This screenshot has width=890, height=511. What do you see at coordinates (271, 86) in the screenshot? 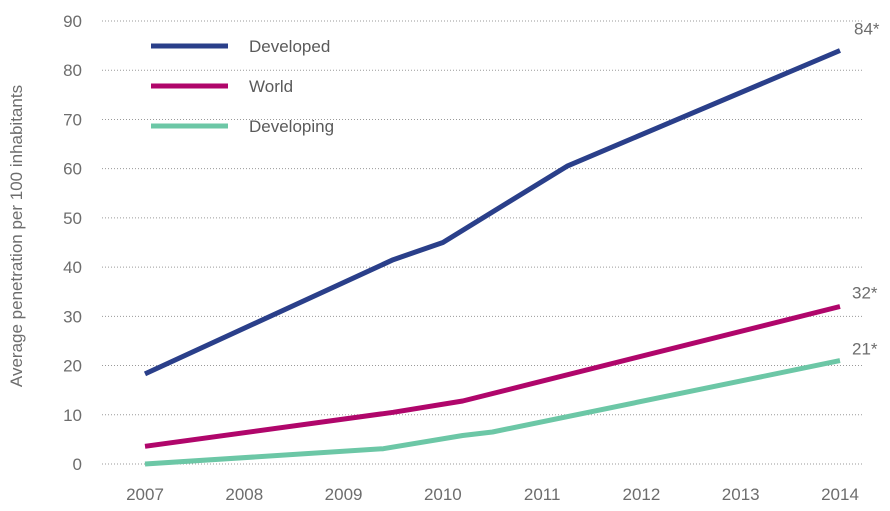
I see `legend-label-world: World` at bounding box center [271, 86].